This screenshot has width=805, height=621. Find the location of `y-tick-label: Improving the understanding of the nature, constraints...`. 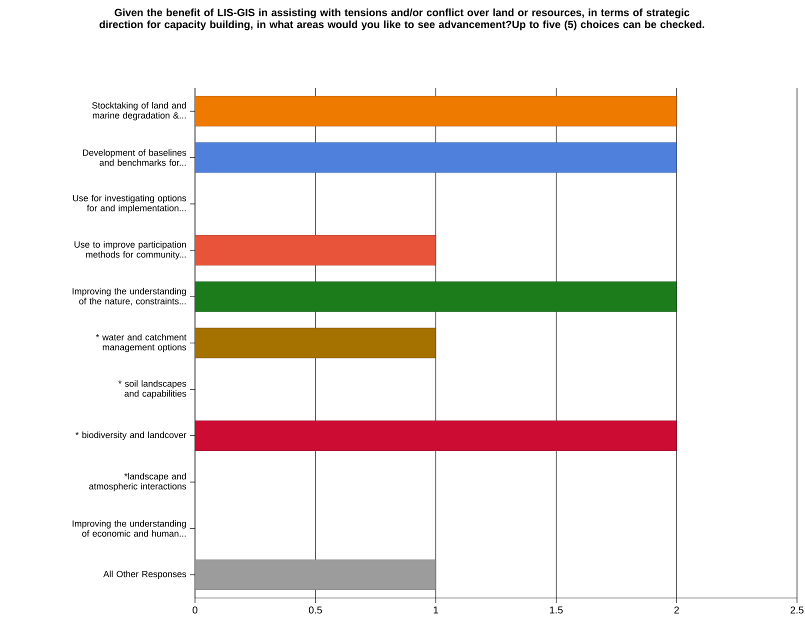

y-tick-label: Improving the understanding of the nature, constraints... is located at coordinates (129, 297).